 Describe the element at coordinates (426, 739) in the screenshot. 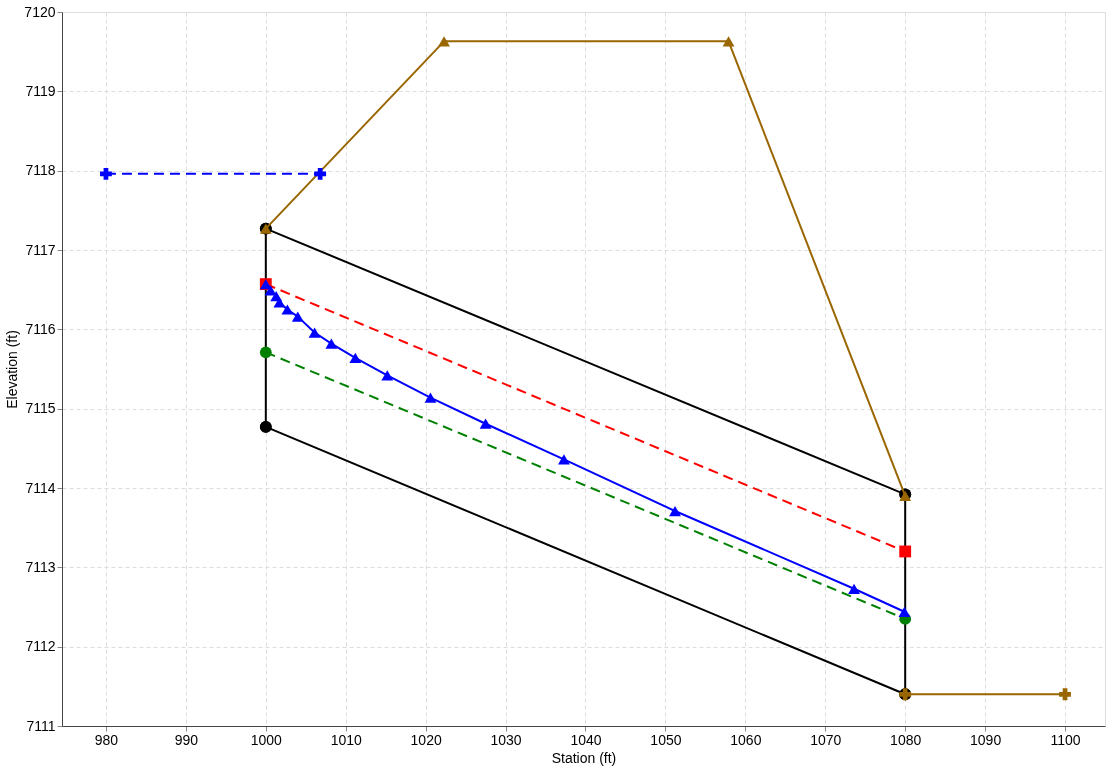

I see `x-tick-label: 1020` at that location.